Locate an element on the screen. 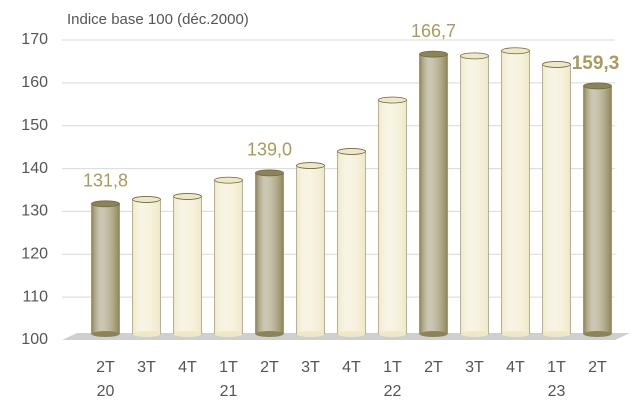 The width and height of the screenshot is (630, 406). x-tick-year: 23 is located at coordinates (557, 391).